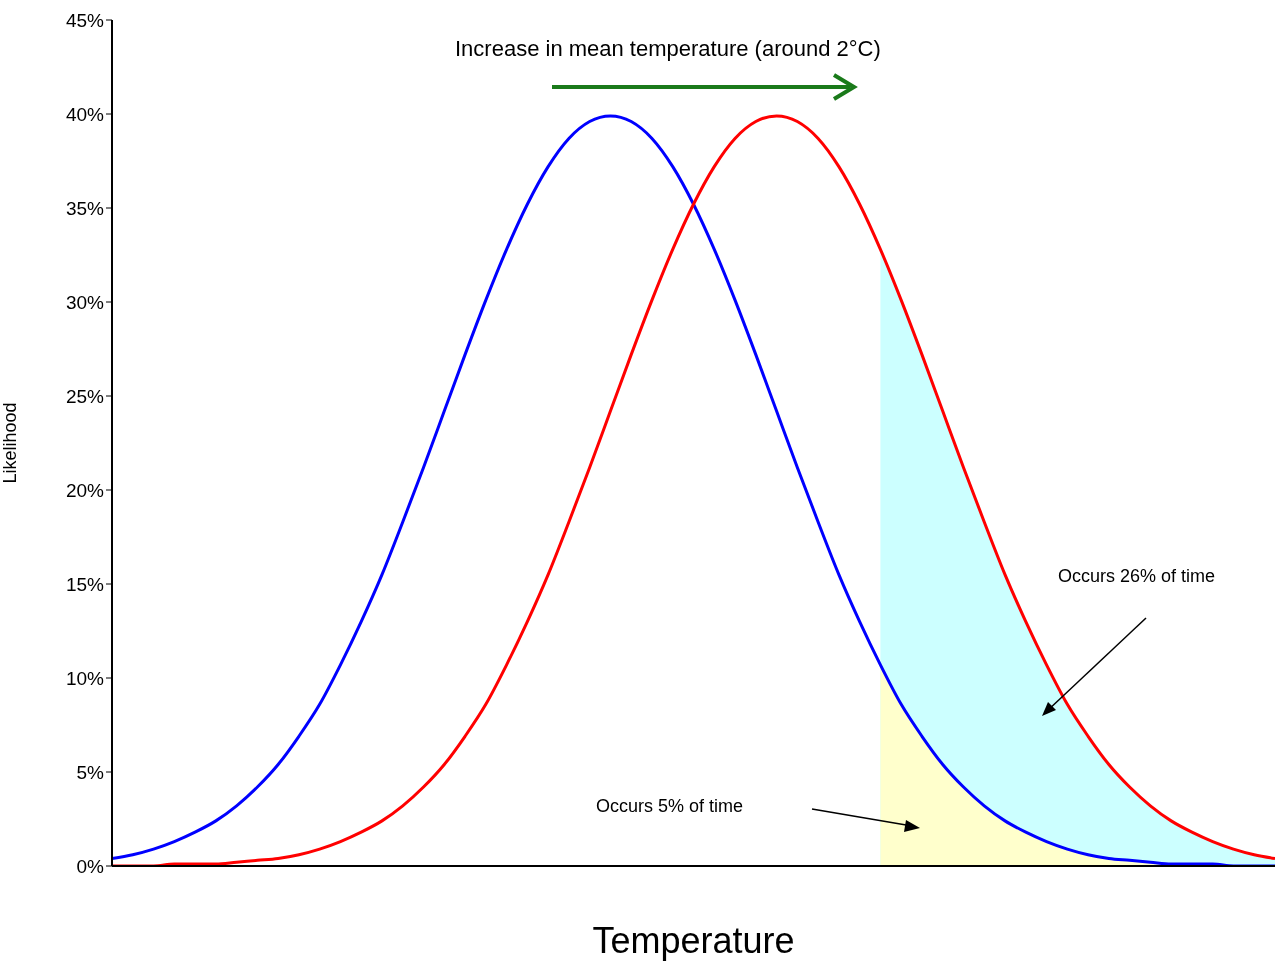  Describe the element at coordinates (85, 490) in the screenshot. I see `y-tick-label: 20%` at that location.